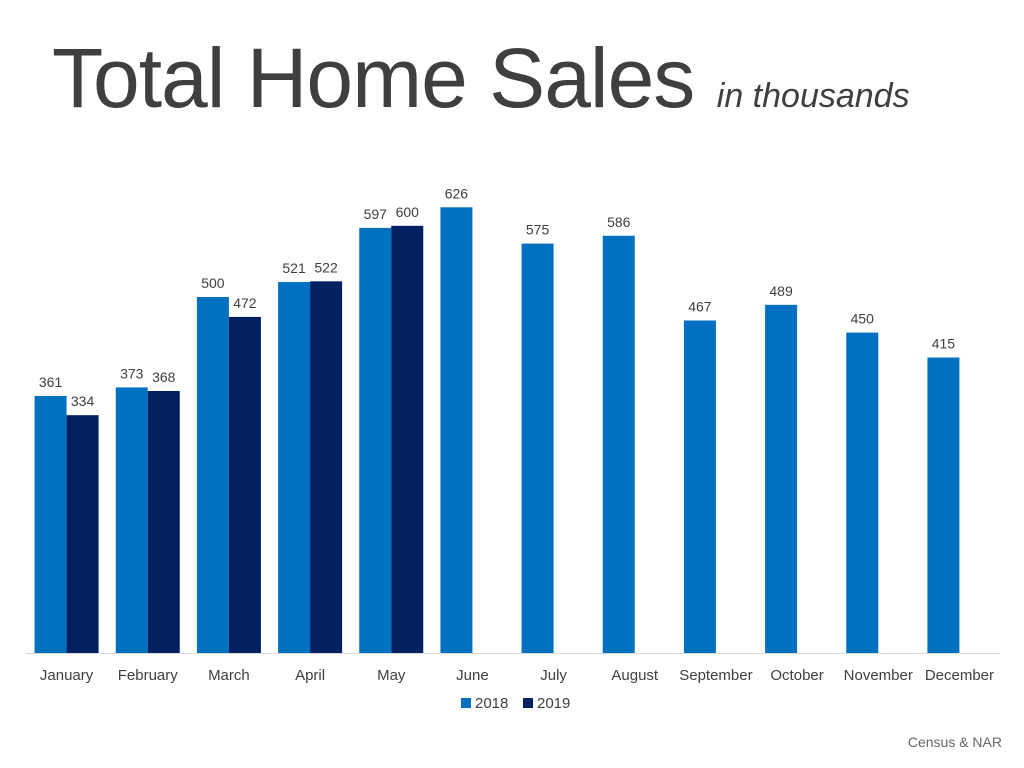 This screenshot has width=1024, height=768. I want to click on x-tick-label-april: April, so click(310, 675).